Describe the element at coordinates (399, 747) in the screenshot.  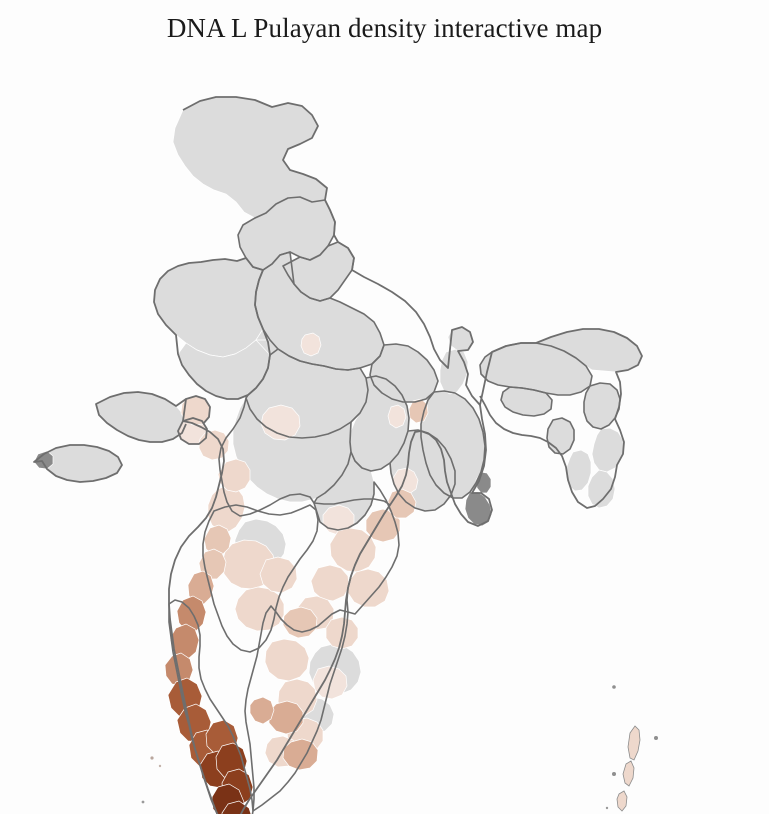
I see `small-islands` at that location.